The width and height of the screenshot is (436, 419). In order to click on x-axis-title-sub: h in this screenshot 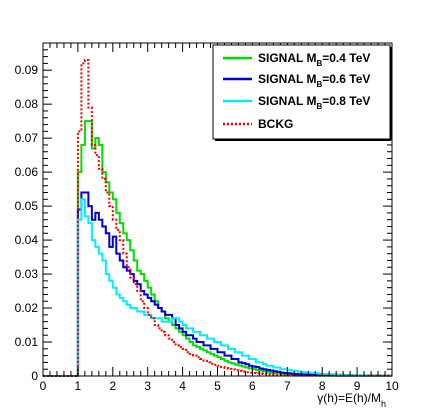, I will do `click(383, 404)`.